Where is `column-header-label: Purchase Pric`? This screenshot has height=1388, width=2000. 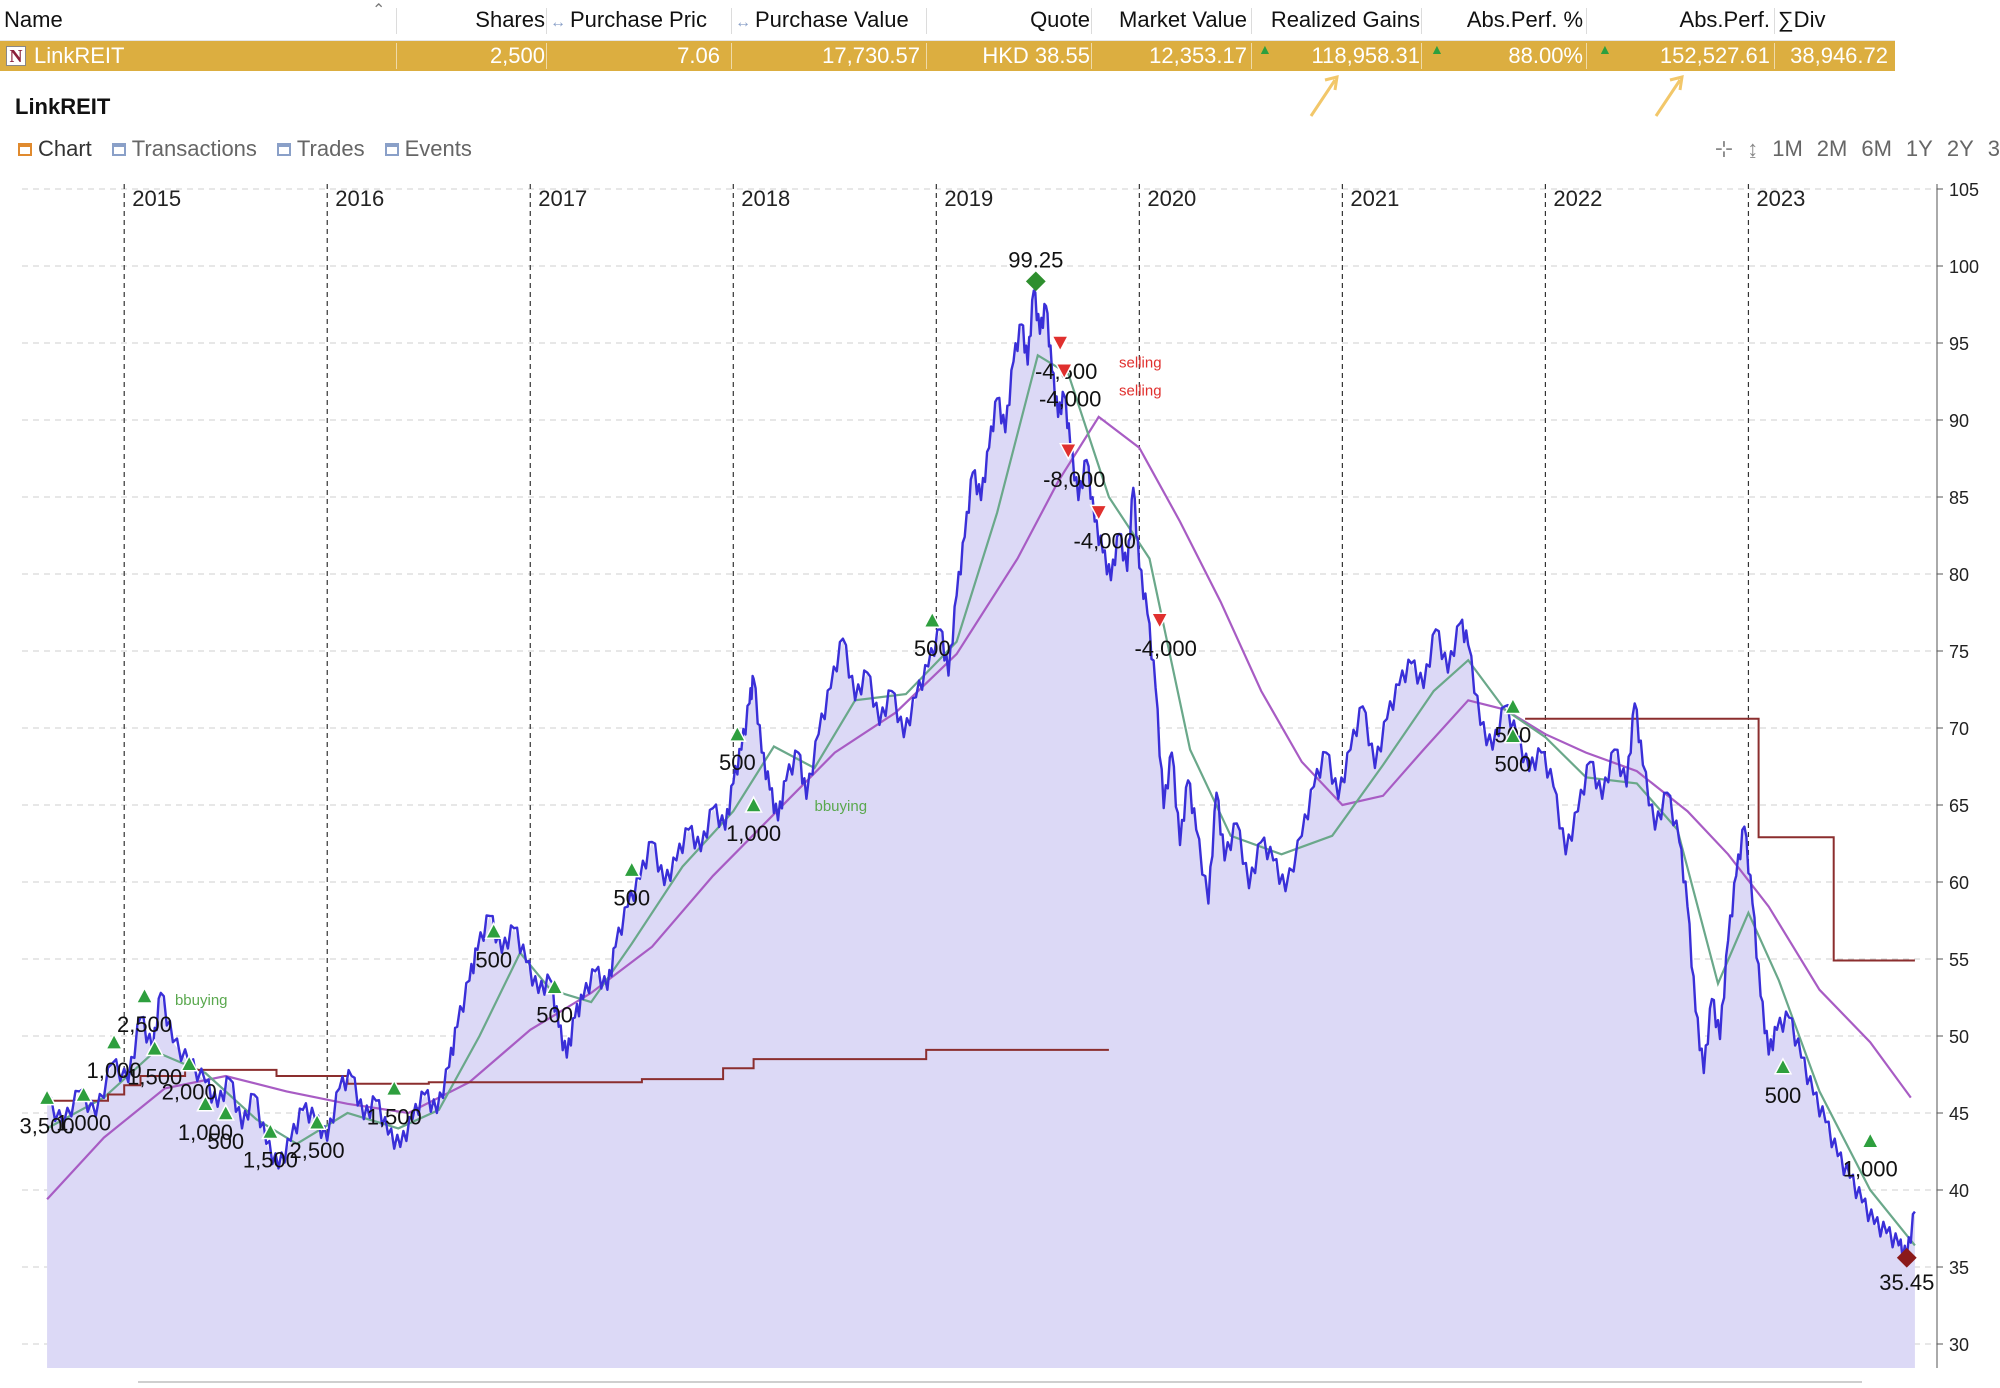
column-header-label: Purchase Pric is located at coordinates (638, 19).